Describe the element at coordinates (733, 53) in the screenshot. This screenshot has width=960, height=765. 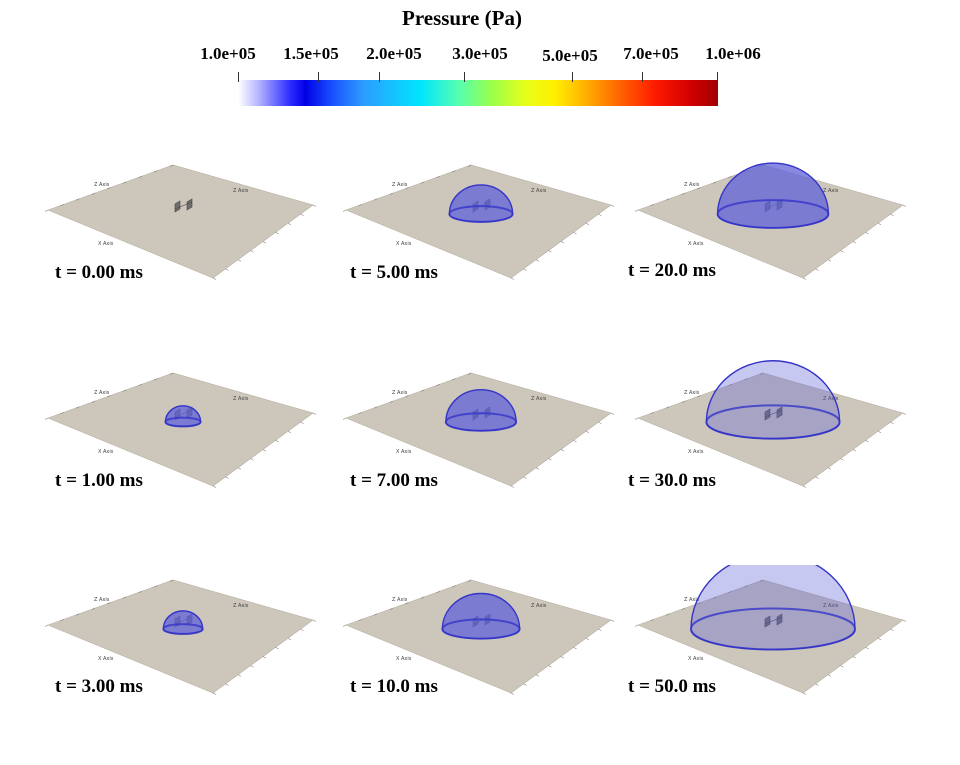
I see `colorbar-tick-label: 1.0e+06` at that location.